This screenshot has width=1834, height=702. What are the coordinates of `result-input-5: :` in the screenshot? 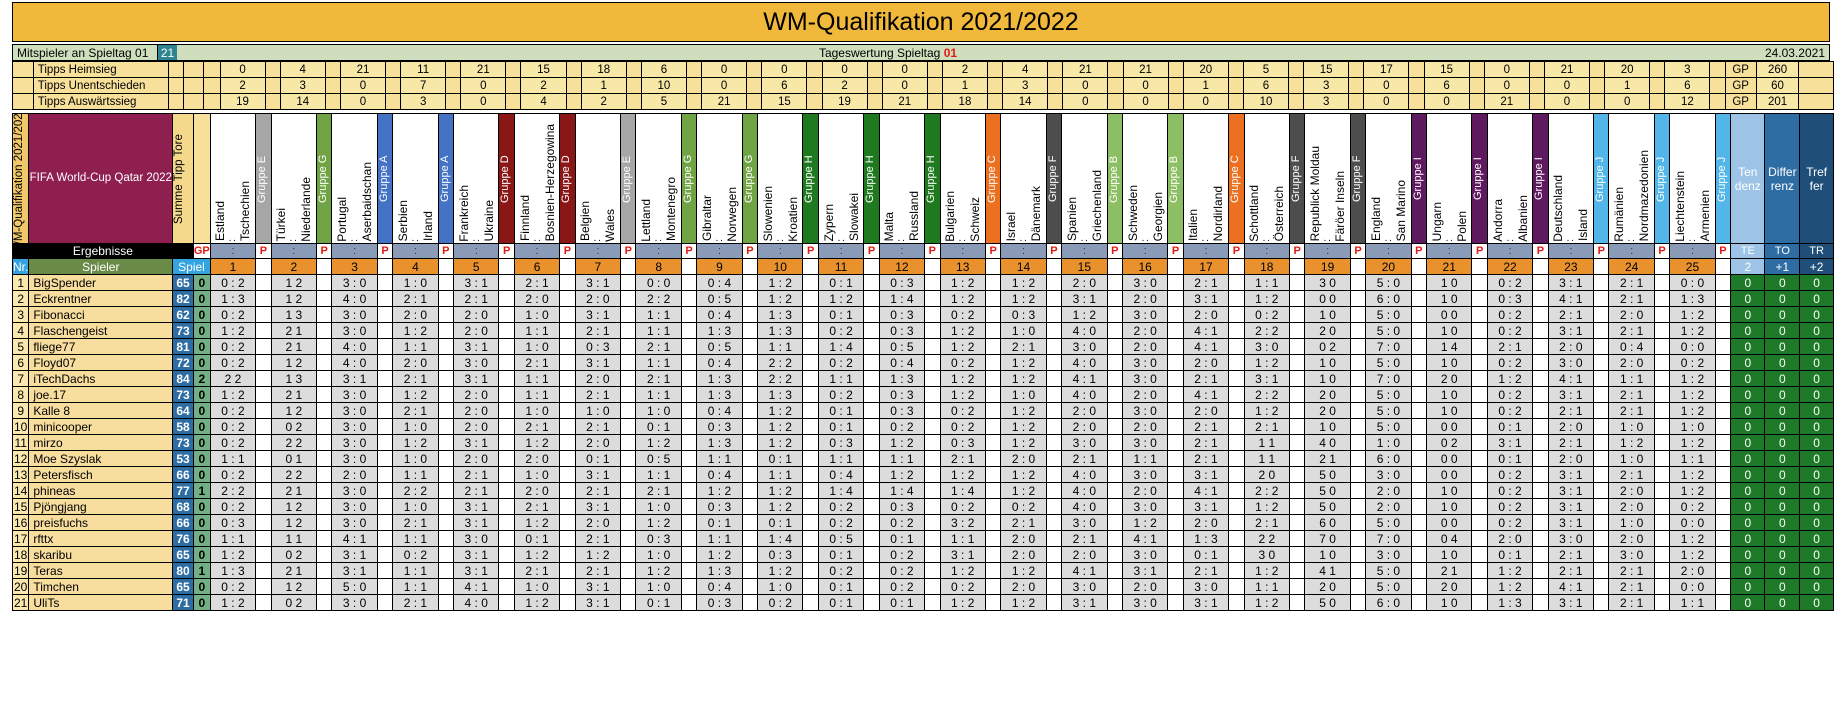 It's located at (476, 251).